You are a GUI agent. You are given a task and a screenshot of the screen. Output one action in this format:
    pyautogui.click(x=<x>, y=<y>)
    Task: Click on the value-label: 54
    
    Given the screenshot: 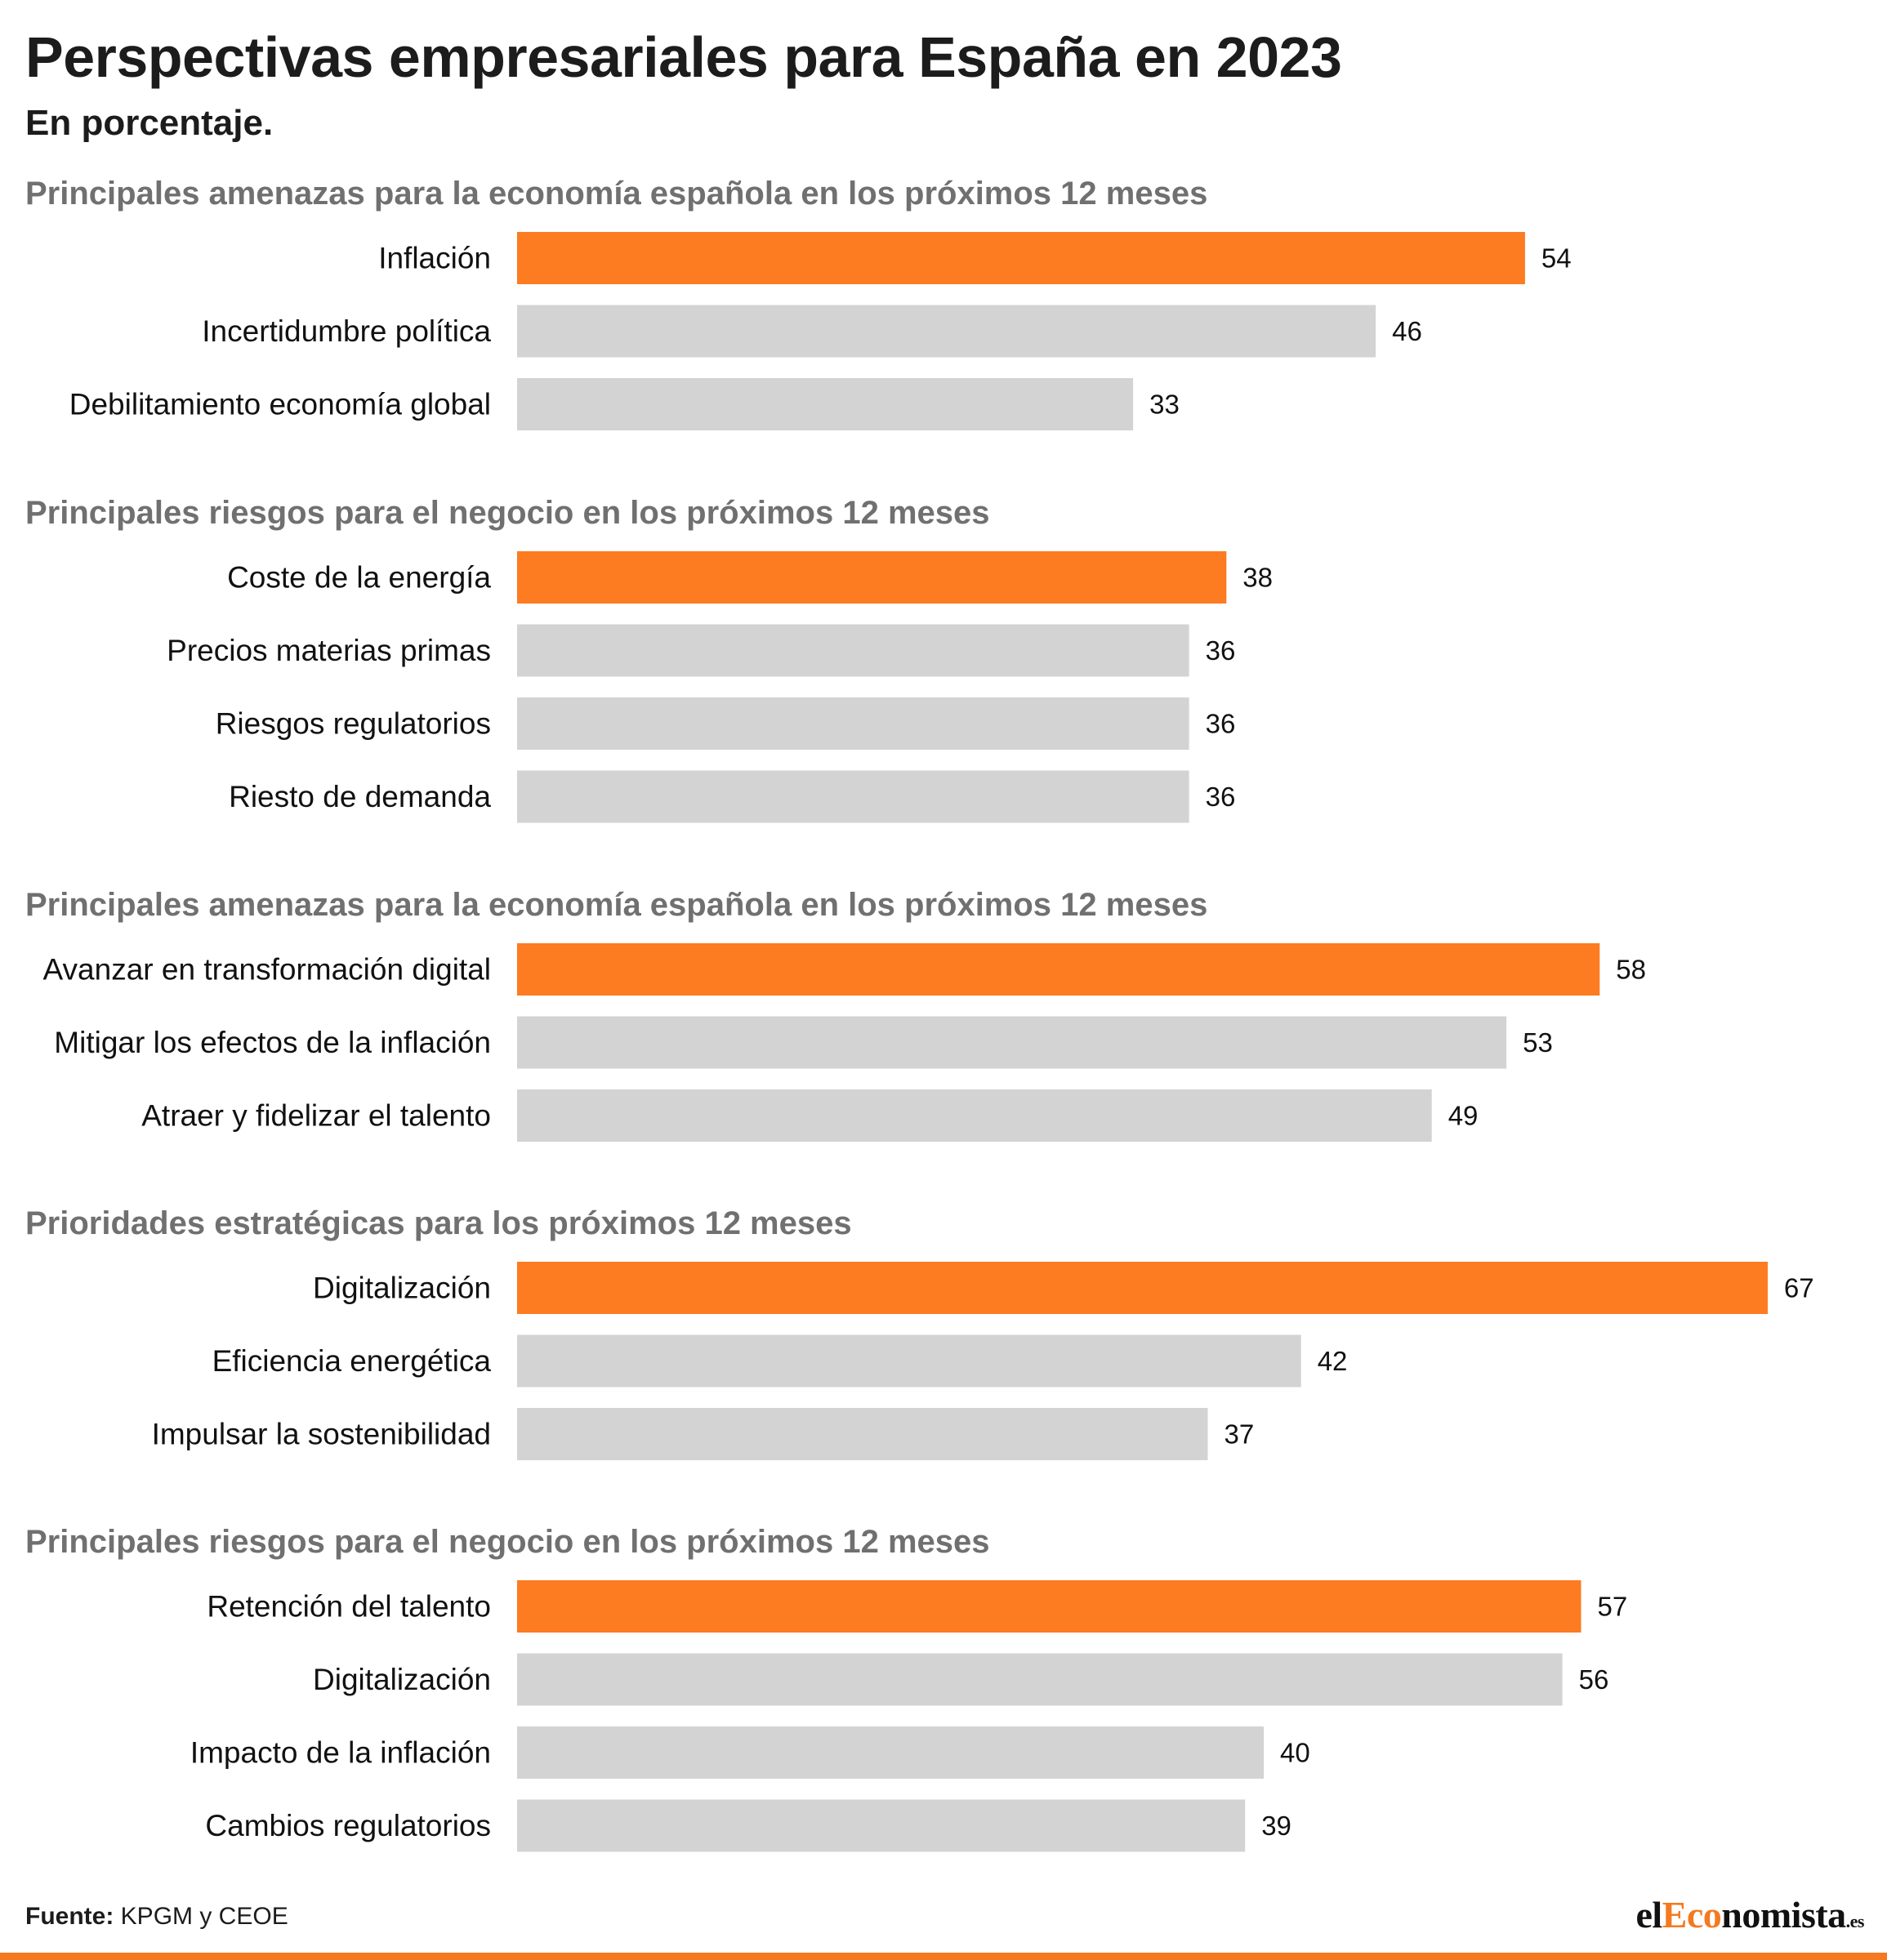 What is the action you would take?
    pyautogui.click(x=1556, y=258)
    